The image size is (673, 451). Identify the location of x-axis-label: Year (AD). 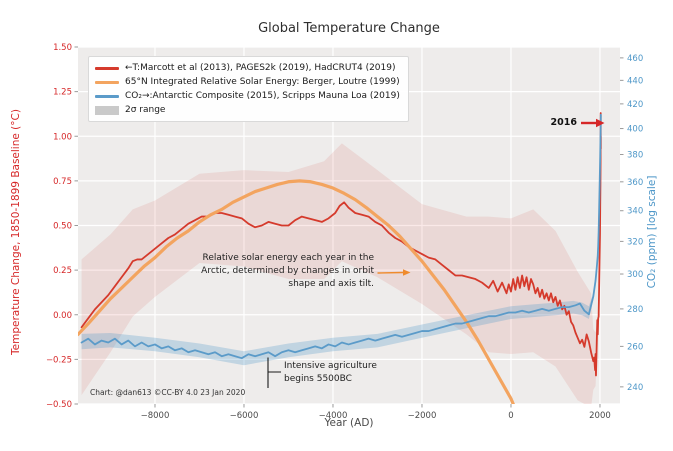
(349, 423).